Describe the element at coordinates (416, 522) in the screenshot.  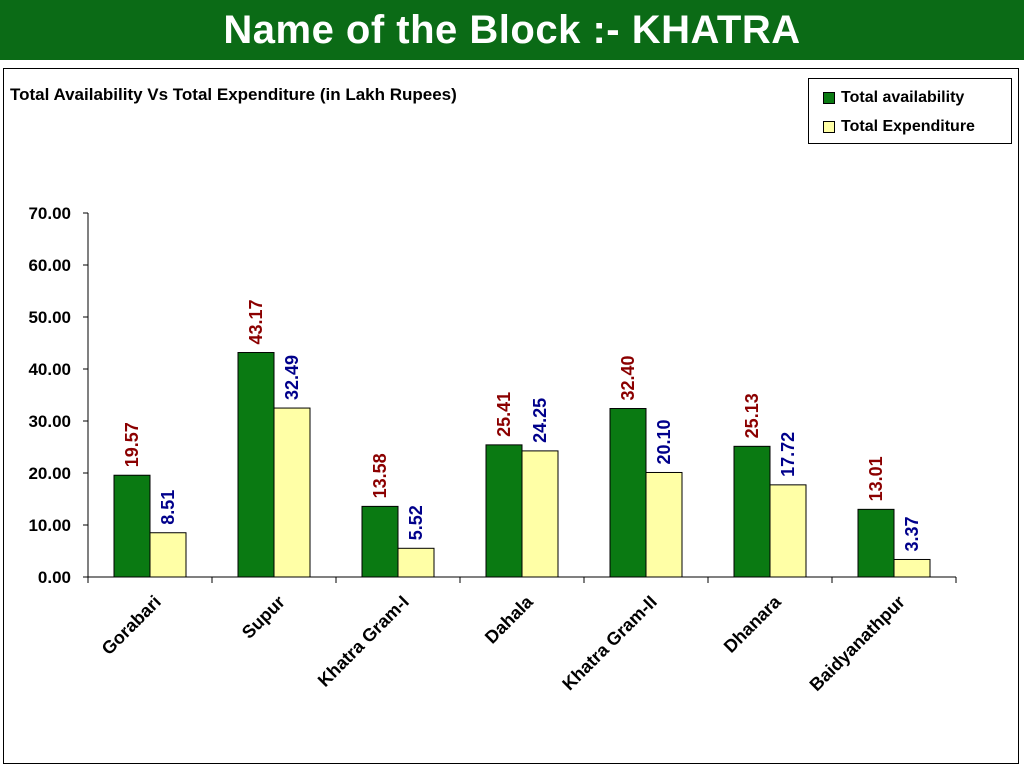
I see `data-label-expenditure: 5.52` at that location.